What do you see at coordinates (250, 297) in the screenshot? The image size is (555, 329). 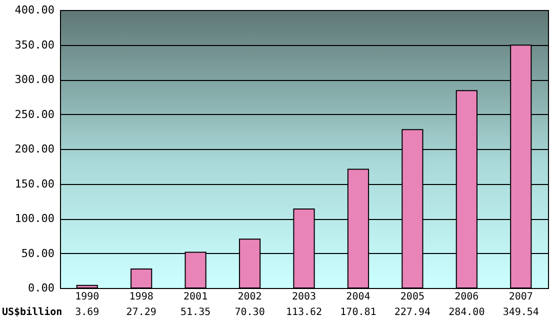 I see `x-tick-label: 2002` at bounding box center [250, 297].